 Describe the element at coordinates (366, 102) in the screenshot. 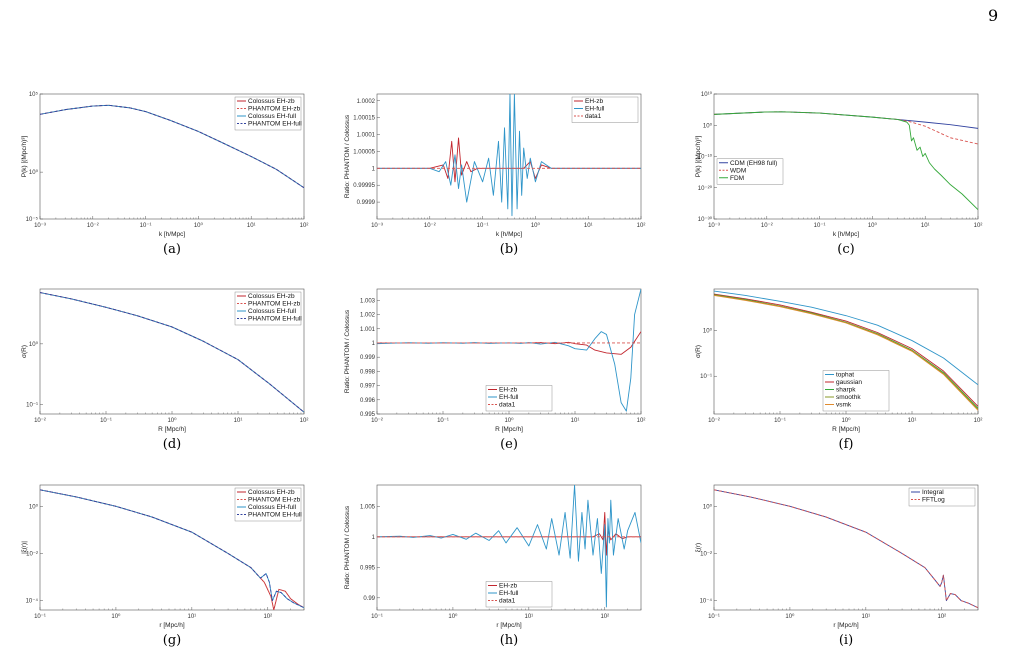

I see `y-tick-label: 1.0002` at that location.